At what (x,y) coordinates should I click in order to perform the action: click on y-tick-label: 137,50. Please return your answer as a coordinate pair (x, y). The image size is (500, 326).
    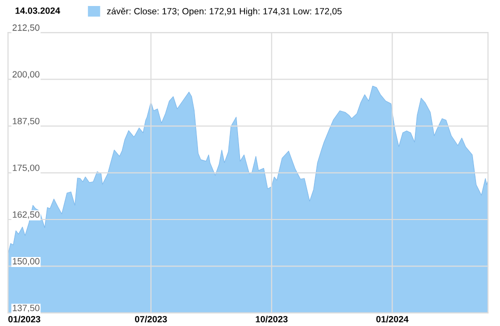
    Looking at the image, I should click on (26, 308).